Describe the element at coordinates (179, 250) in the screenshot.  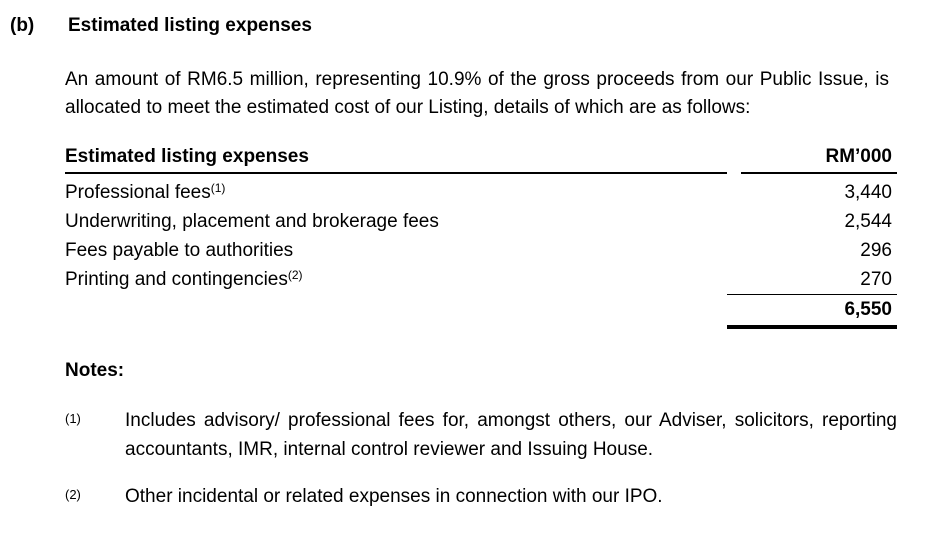
I see `row-label-text: Fees payable to authorities` at that location.